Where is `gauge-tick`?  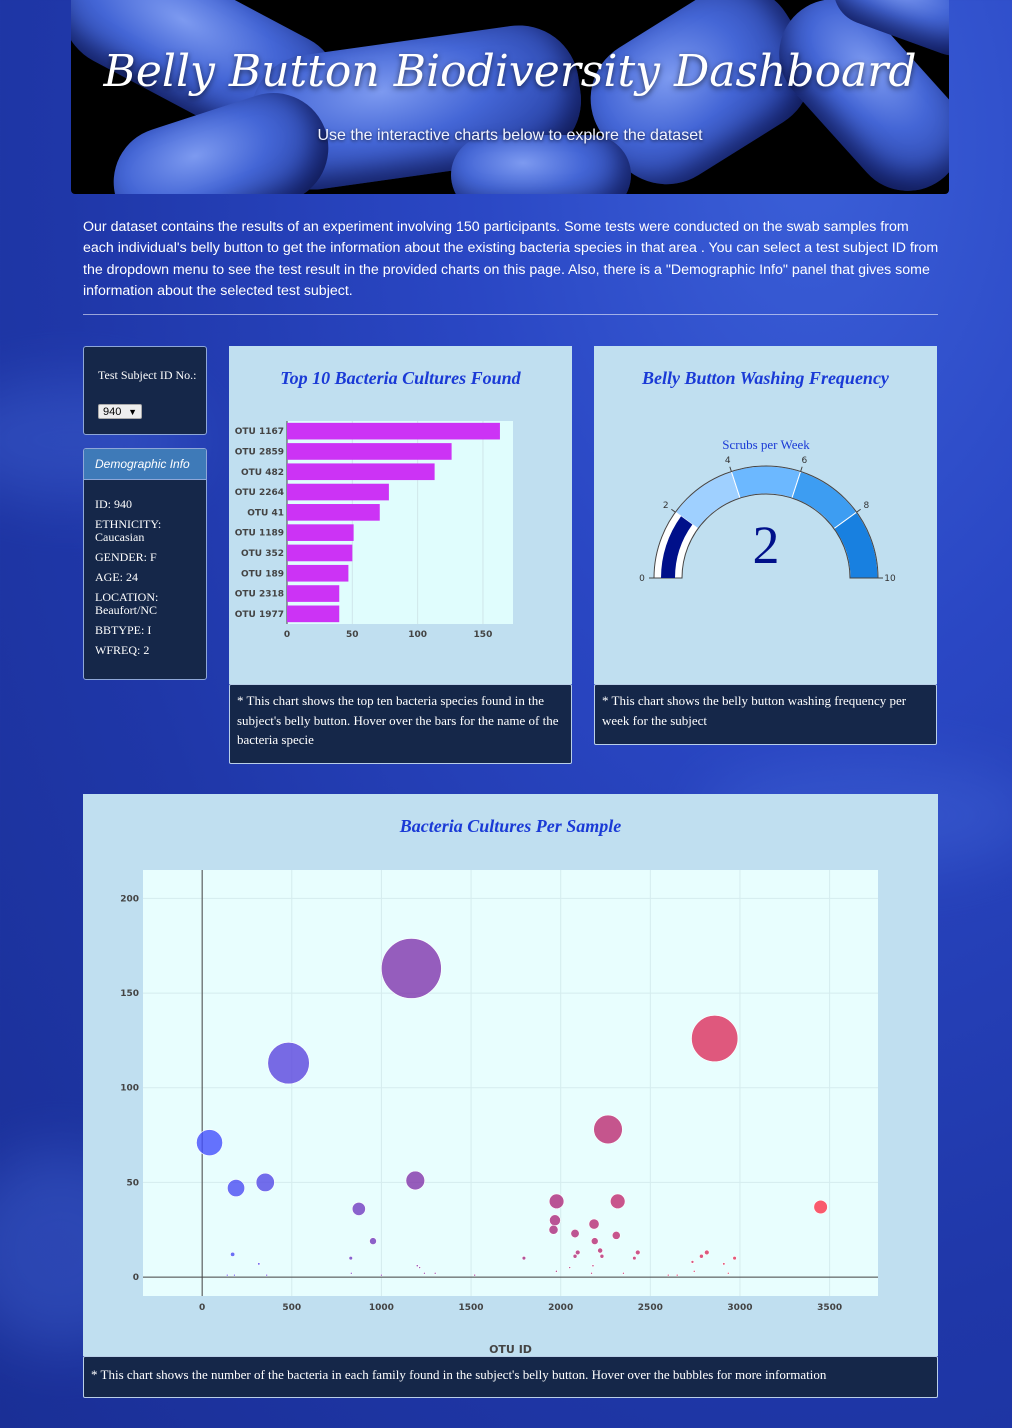
gauge-tick is located at coordinates (730, 469).